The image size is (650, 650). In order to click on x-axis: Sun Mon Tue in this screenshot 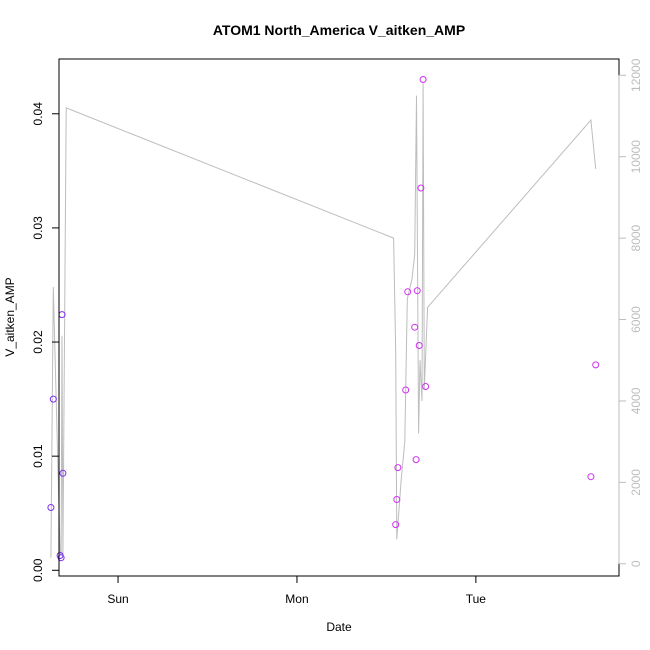, I will do `click(297, 590)`.